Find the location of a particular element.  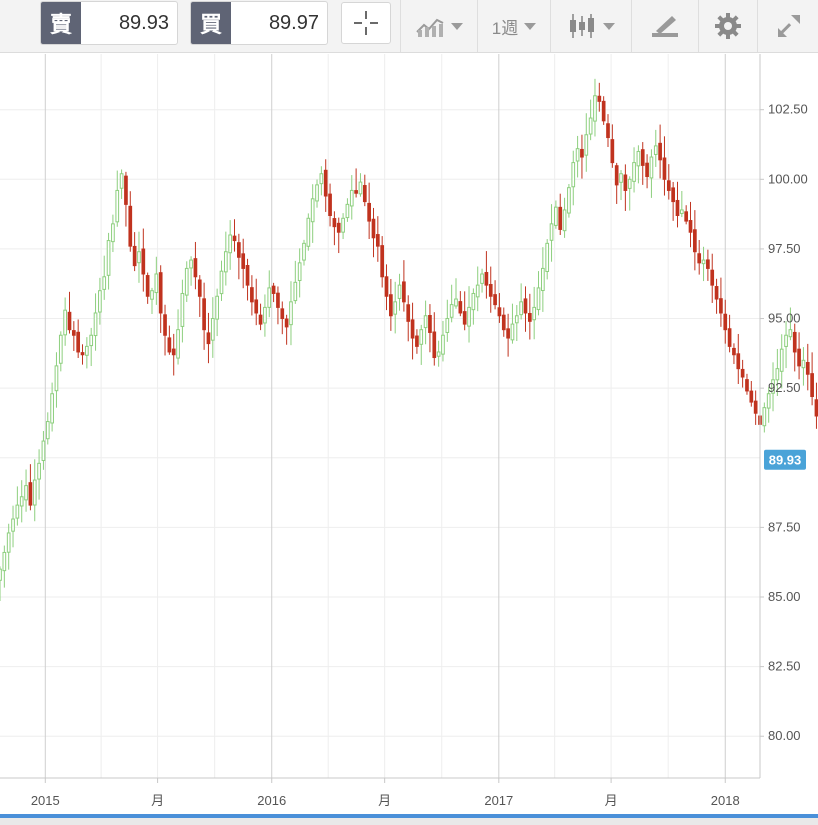

chart-type-dropdown is located at coordinates (590, 26).